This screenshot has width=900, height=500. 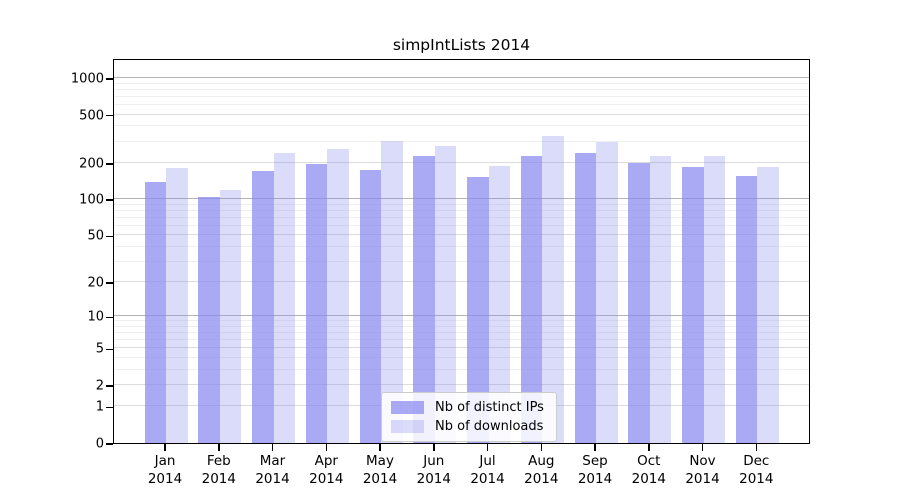 What do you see at coordinates (218, 470) in the screenshot?
I see `x-tick-label: Feb 2014` at bounding box center [218, 470].